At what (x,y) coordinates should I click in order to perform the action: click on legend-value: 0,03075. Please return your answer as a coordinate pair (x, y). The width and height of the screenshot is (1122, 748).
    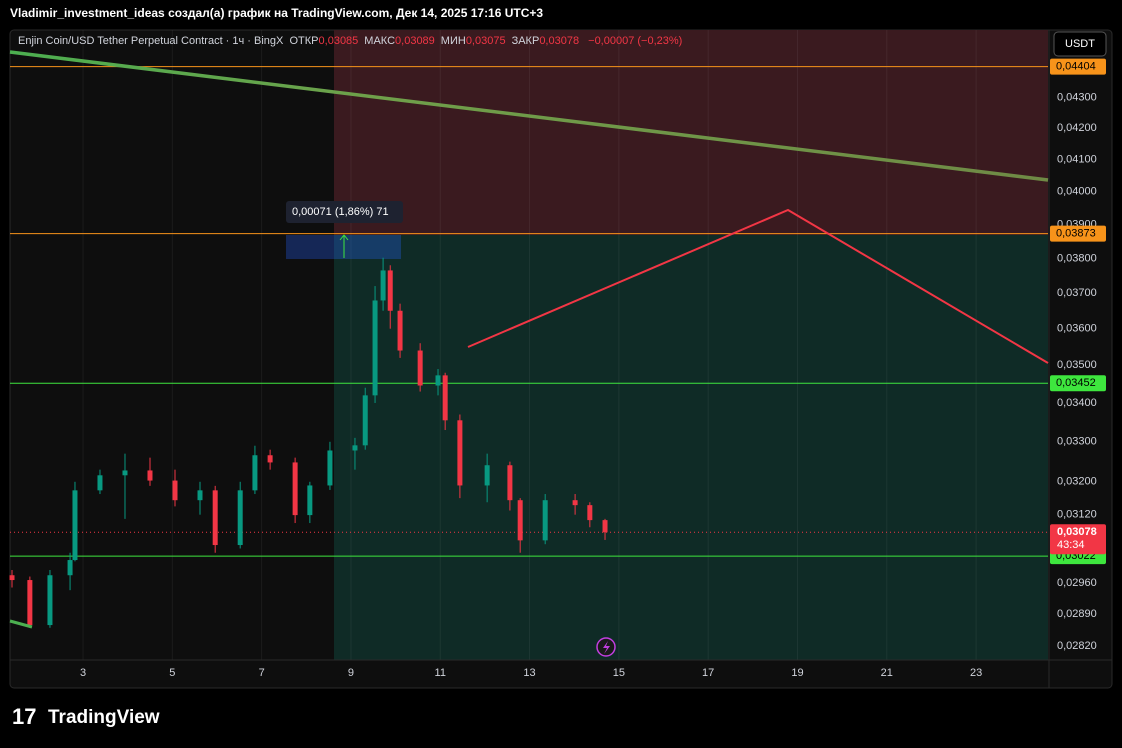
    Looking at the image, I should click on (485, 41).